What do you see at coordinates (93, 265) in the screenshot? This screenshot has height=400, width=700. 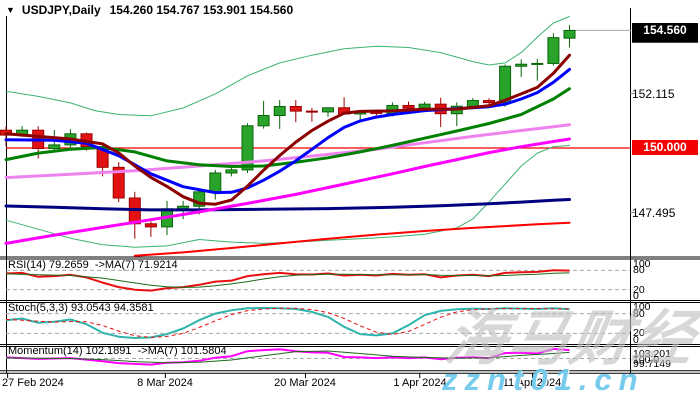 I see `rsi-panel-label: RSI(14) 79.2659 ->MA(7) 71.9214` at bounding box center [93, 265].